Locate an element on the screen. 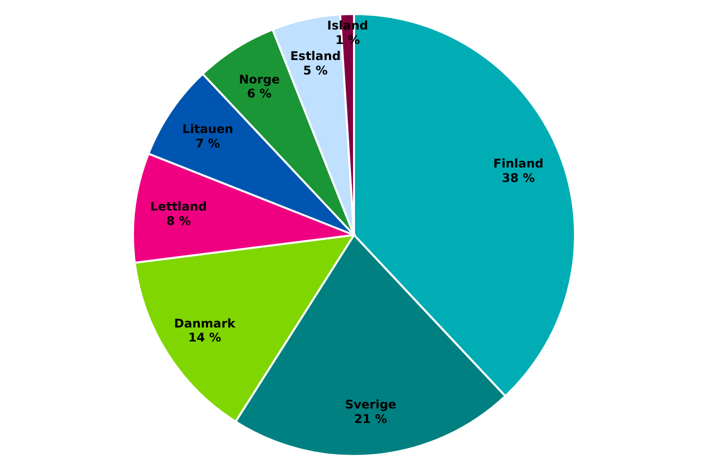 The width and height of the screenshot is (703, 470). data-label: 8 % is located at coordinates (178, 221).